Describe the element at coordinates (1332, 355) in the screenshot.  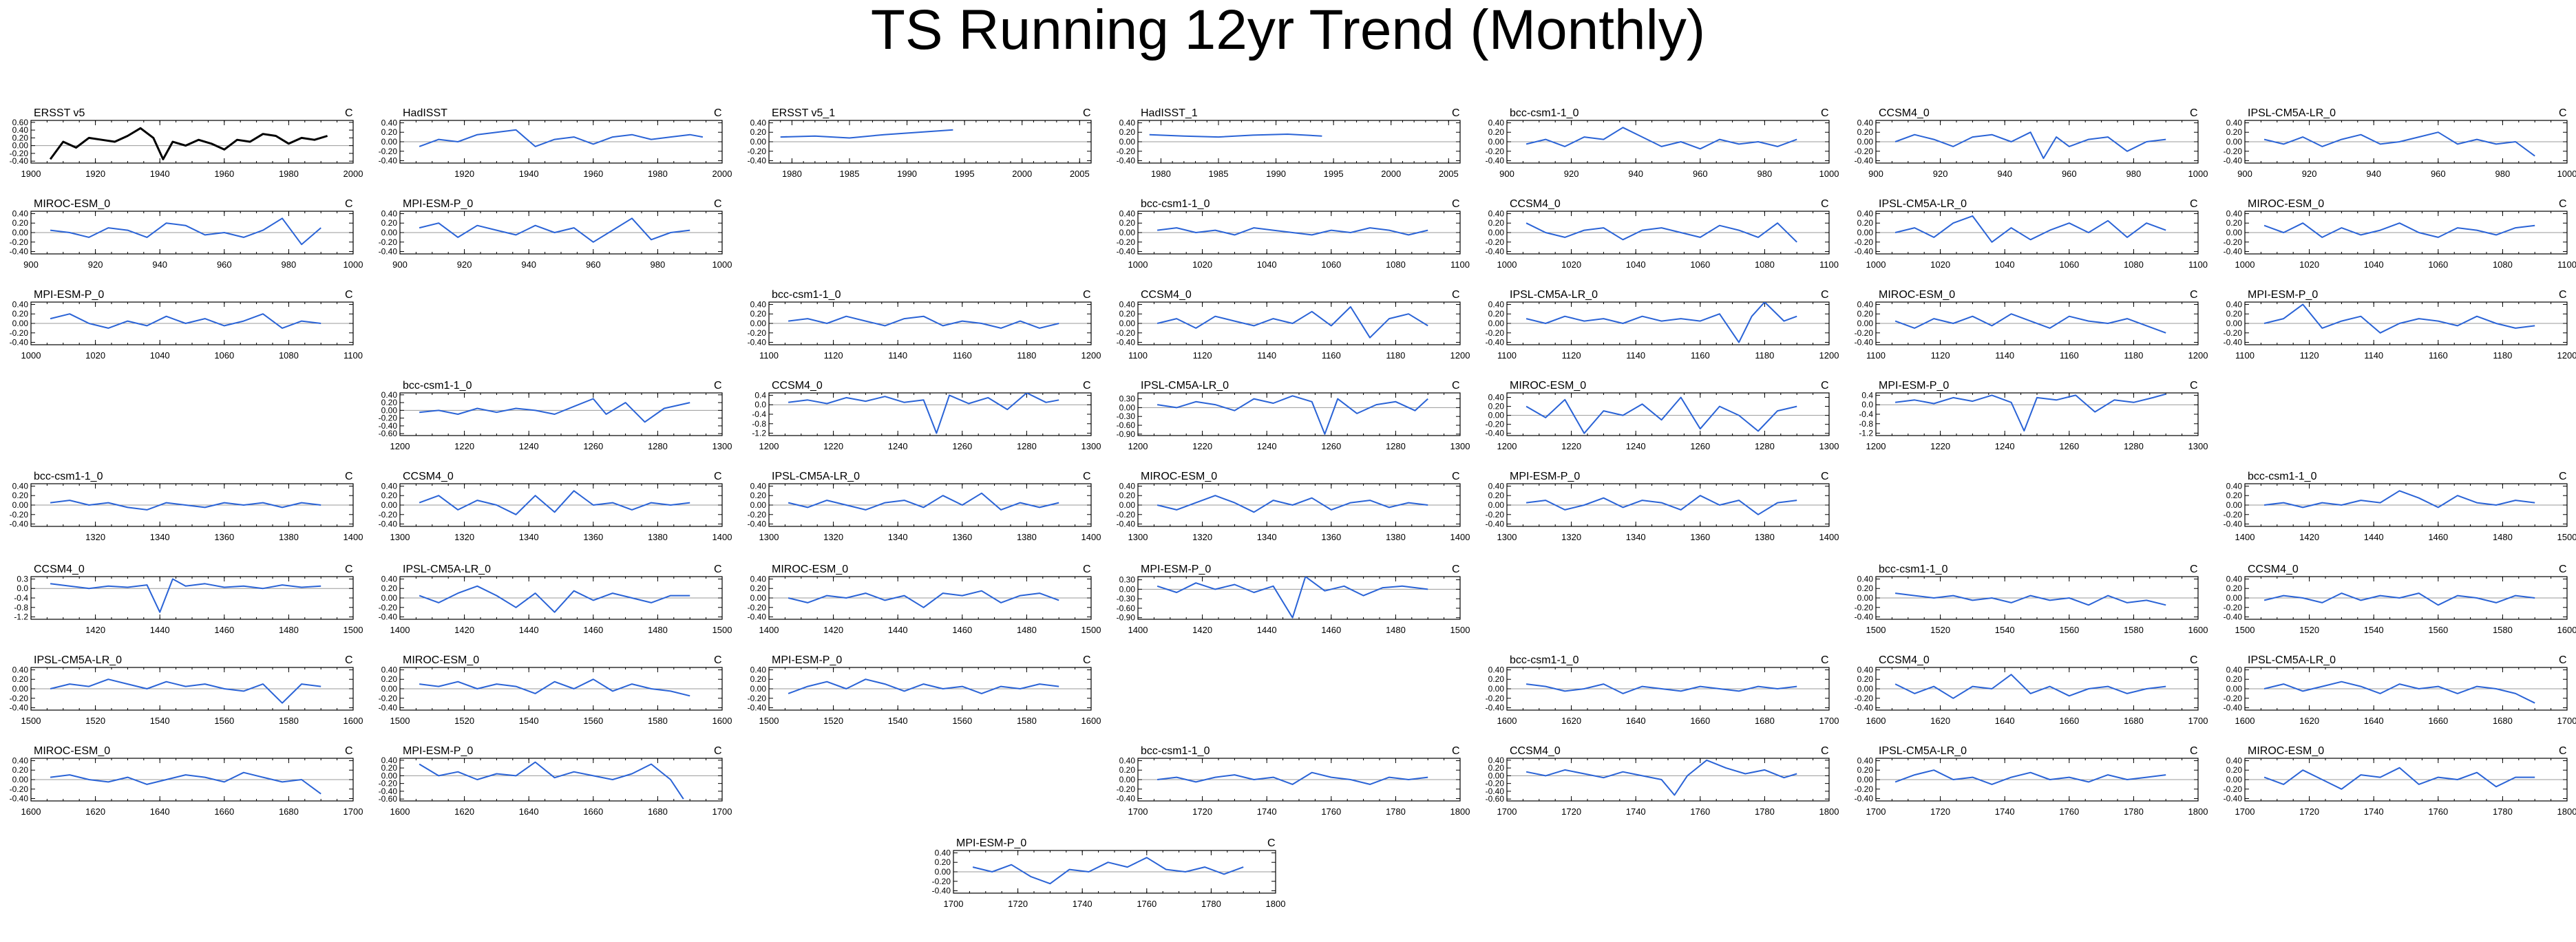
I see `x-tick-label: 1160` at that location.